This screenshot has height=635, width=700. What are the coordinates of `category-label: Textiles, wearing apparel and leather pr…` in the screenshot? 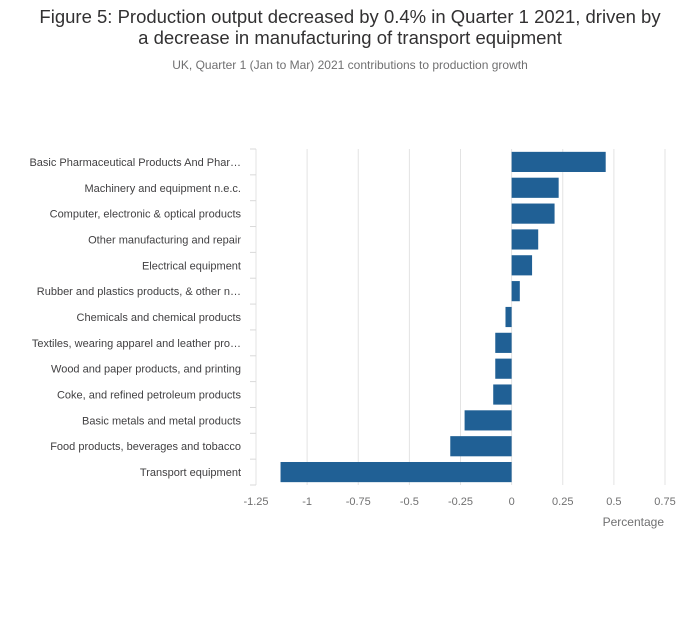 It's located at (136, 344).